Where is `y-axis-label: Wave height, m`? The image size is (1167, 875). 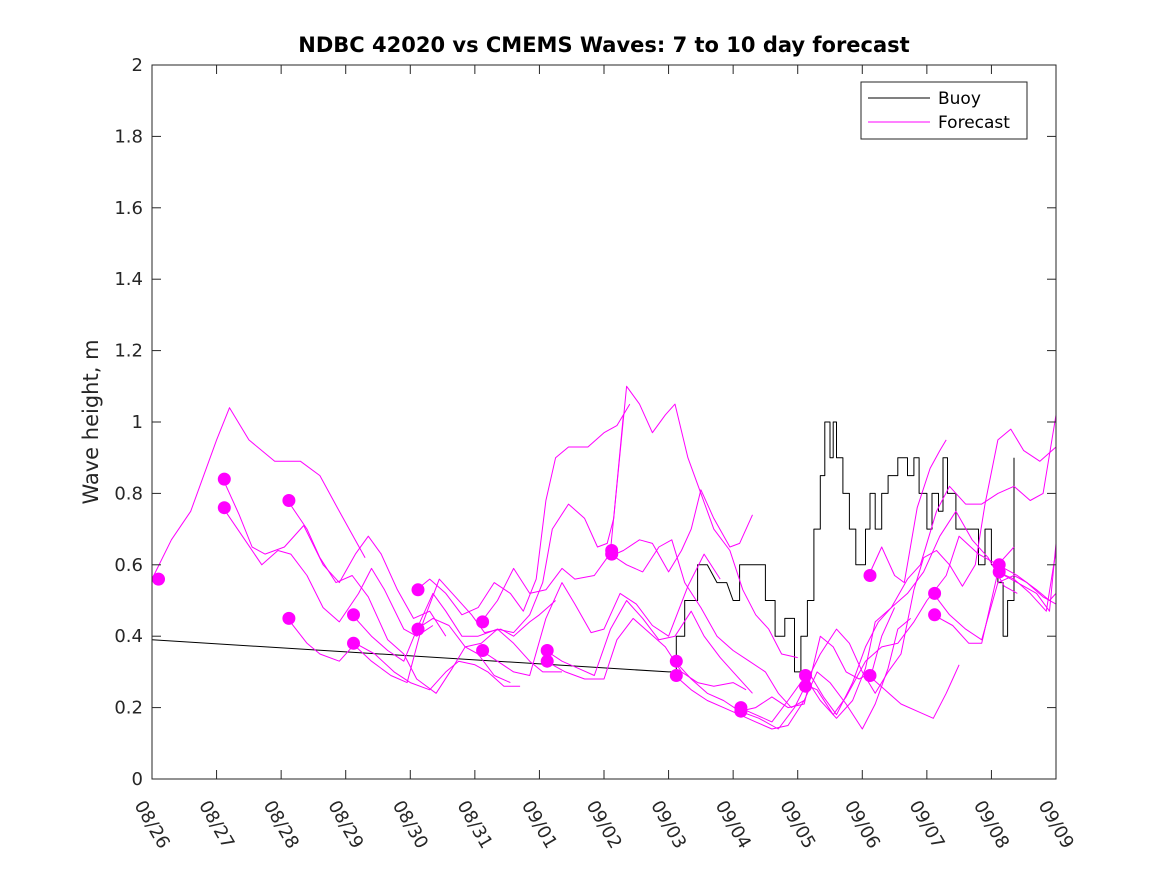 y-axis-label: Wave height, m is located at coordinates (91, 421).